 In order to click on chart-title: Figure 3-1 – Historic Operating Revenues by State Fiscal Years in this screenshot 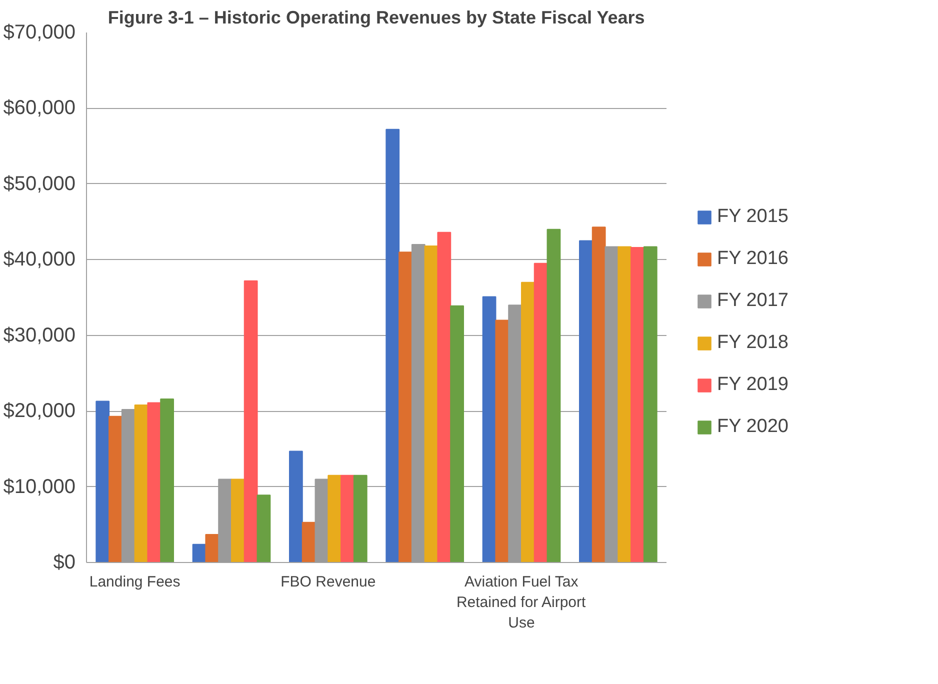, I will do `click(376, 18)`.